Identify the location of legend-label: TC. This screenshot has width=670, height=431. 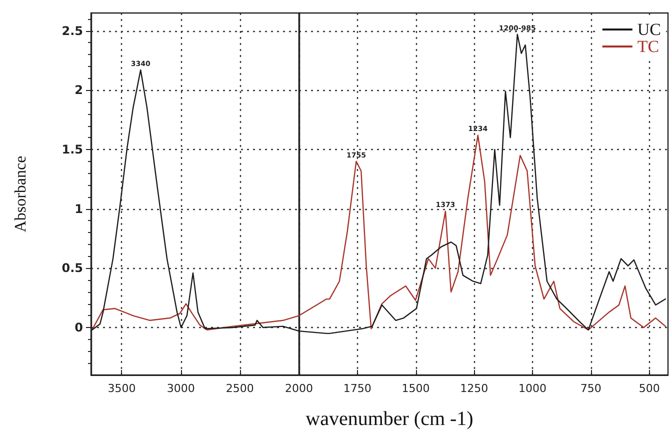
(648, 46).